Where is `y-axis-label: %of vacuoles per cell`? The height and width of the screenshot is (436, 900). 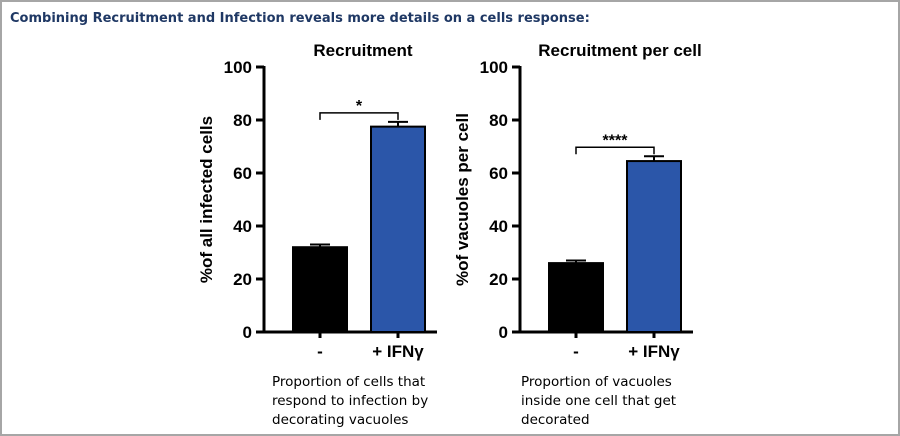
y-axis-label: %of vacuoles per cell is located at coordinates (462, 199).